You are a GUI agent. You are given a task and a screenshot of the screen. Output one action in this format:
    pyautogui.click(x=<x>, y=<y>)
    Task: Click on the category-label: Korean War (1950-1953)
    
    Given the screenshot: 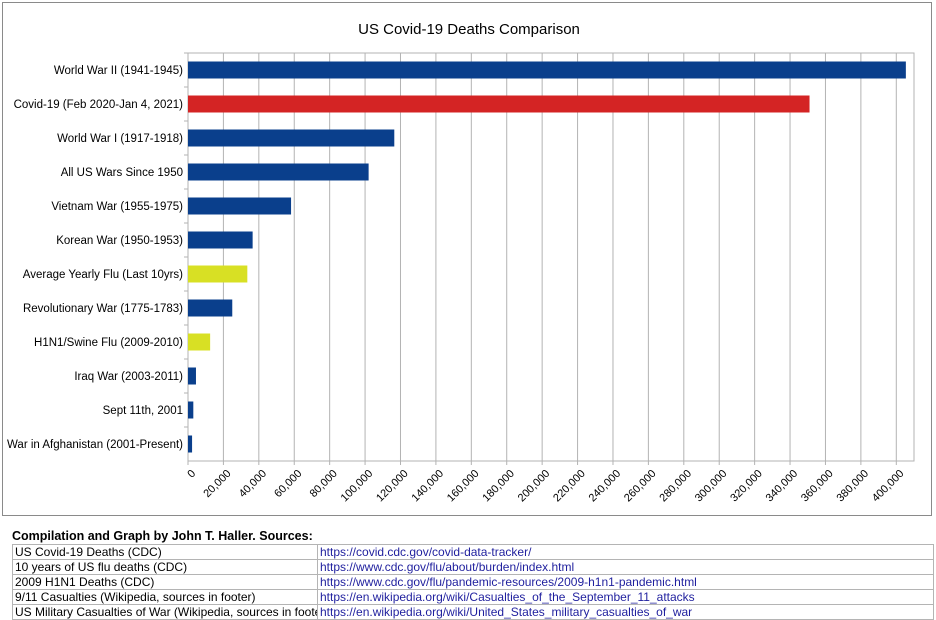 What is the action you would take?
    pyautogui.click(x=119, y=241)
    